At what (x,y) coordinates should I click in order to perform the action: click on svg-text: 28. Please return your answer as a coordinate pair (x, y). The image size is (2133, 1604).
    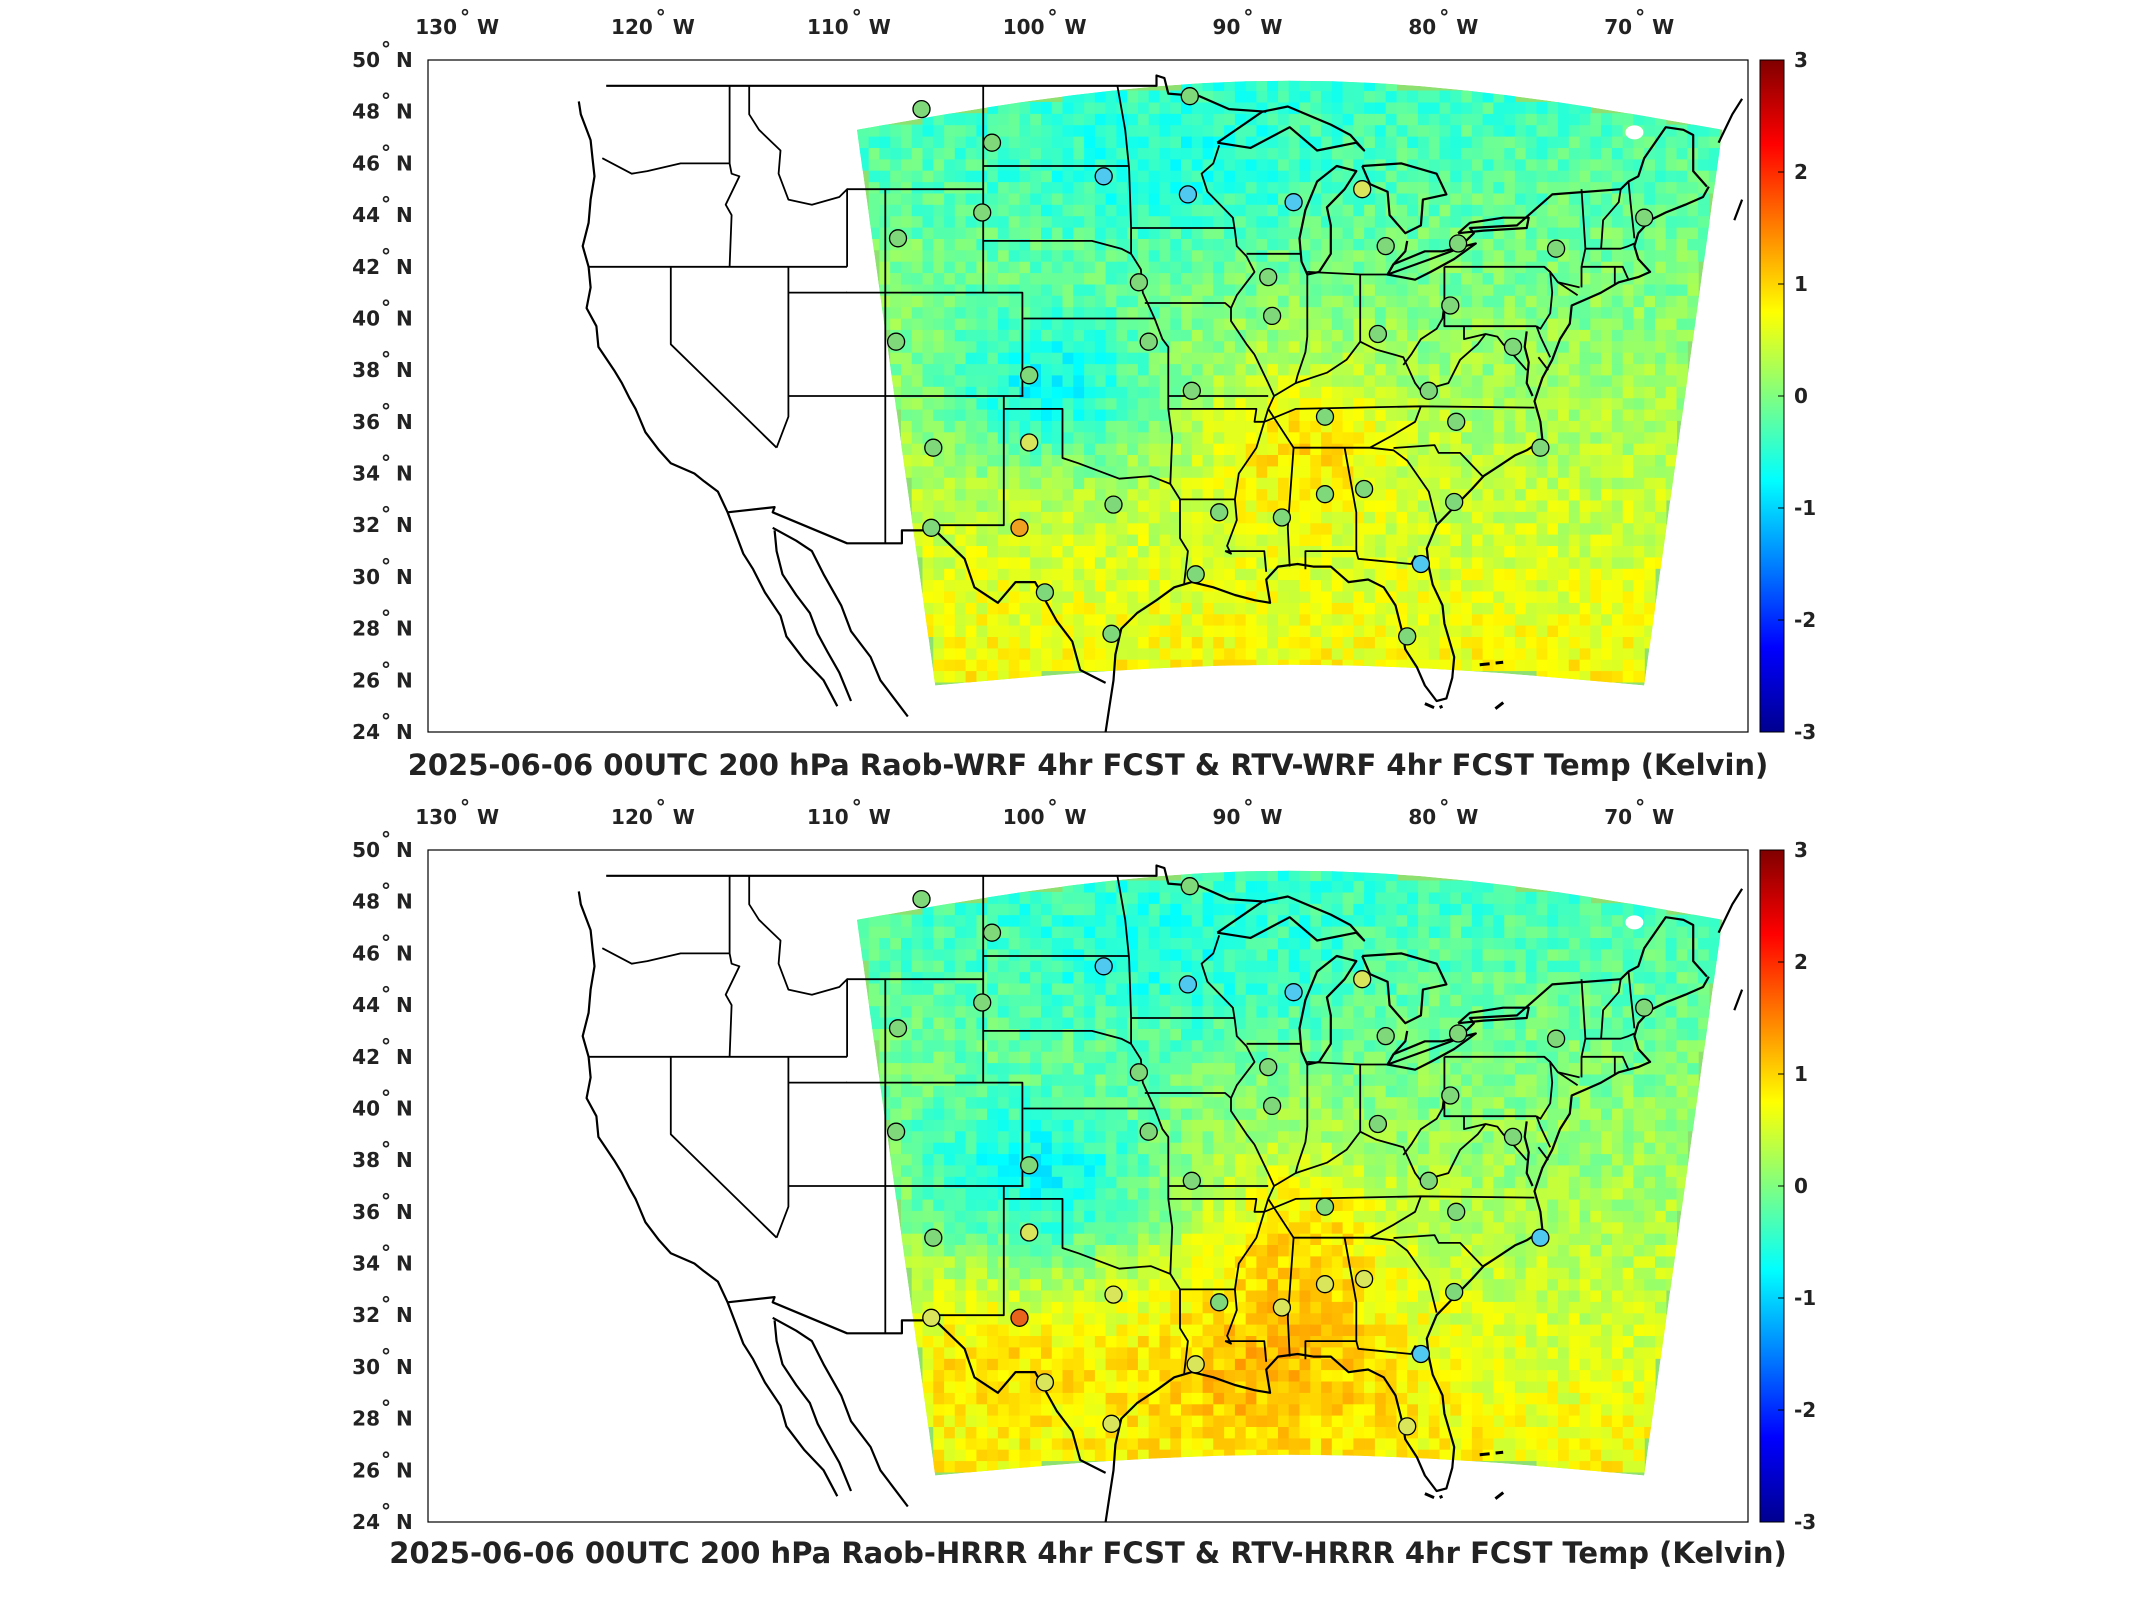
    Looking at the image, I should click on (366, 629).